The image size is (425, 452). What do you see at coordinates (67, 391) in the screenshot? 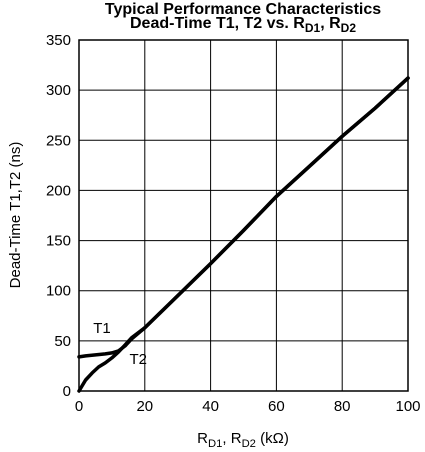
I see `y-tick-label: 0` at bounding box center [67, 391].